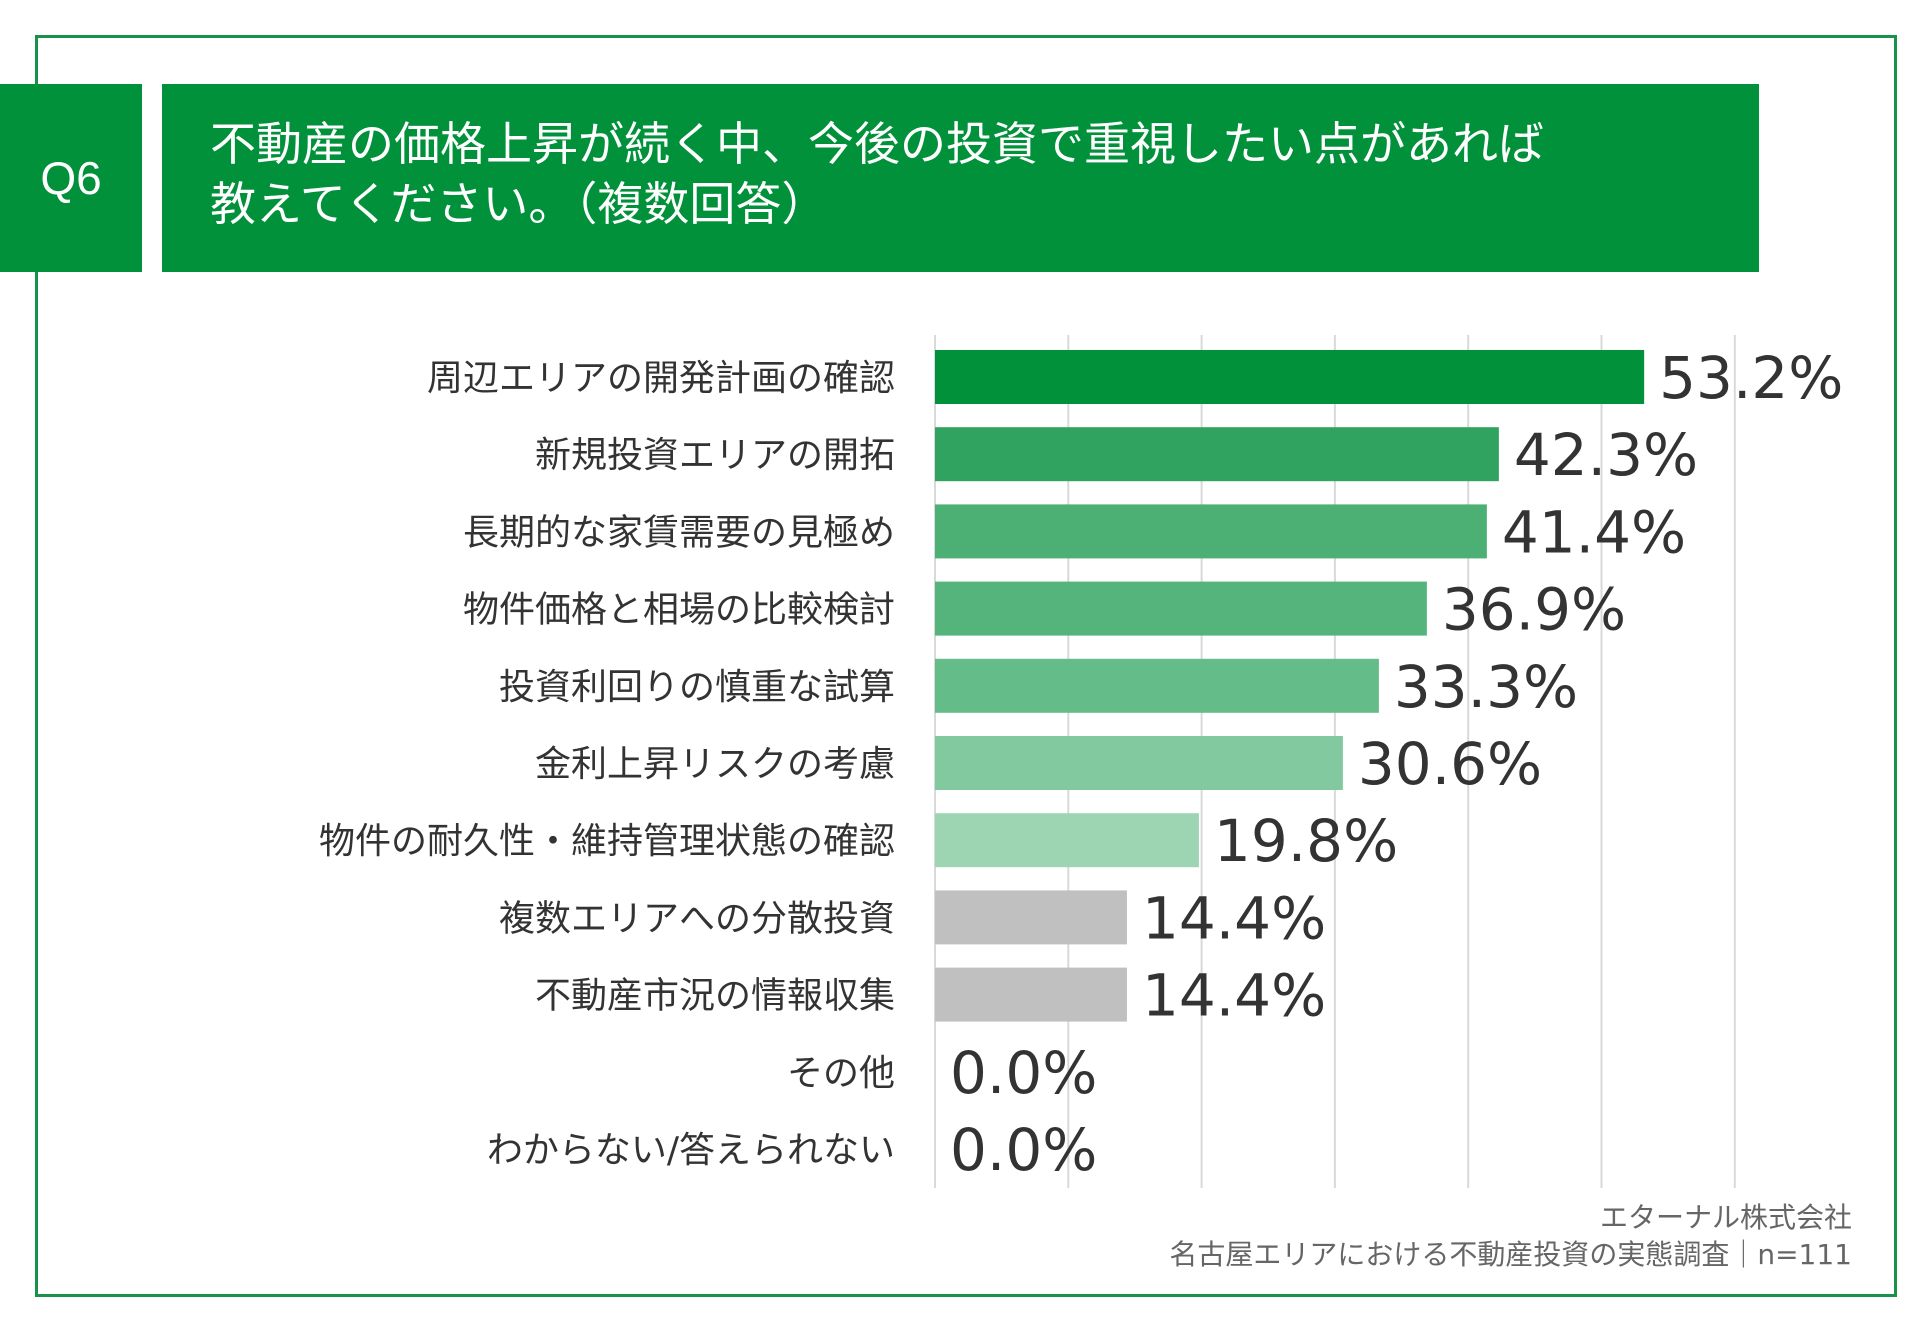 This screenshot has width=1920, height=1329. What do you see at coordinates (607, 841) in the screenshot?
I see `category-label: 物件の耐久性・維持管理状態の確認` at bounding box center [607, 841].